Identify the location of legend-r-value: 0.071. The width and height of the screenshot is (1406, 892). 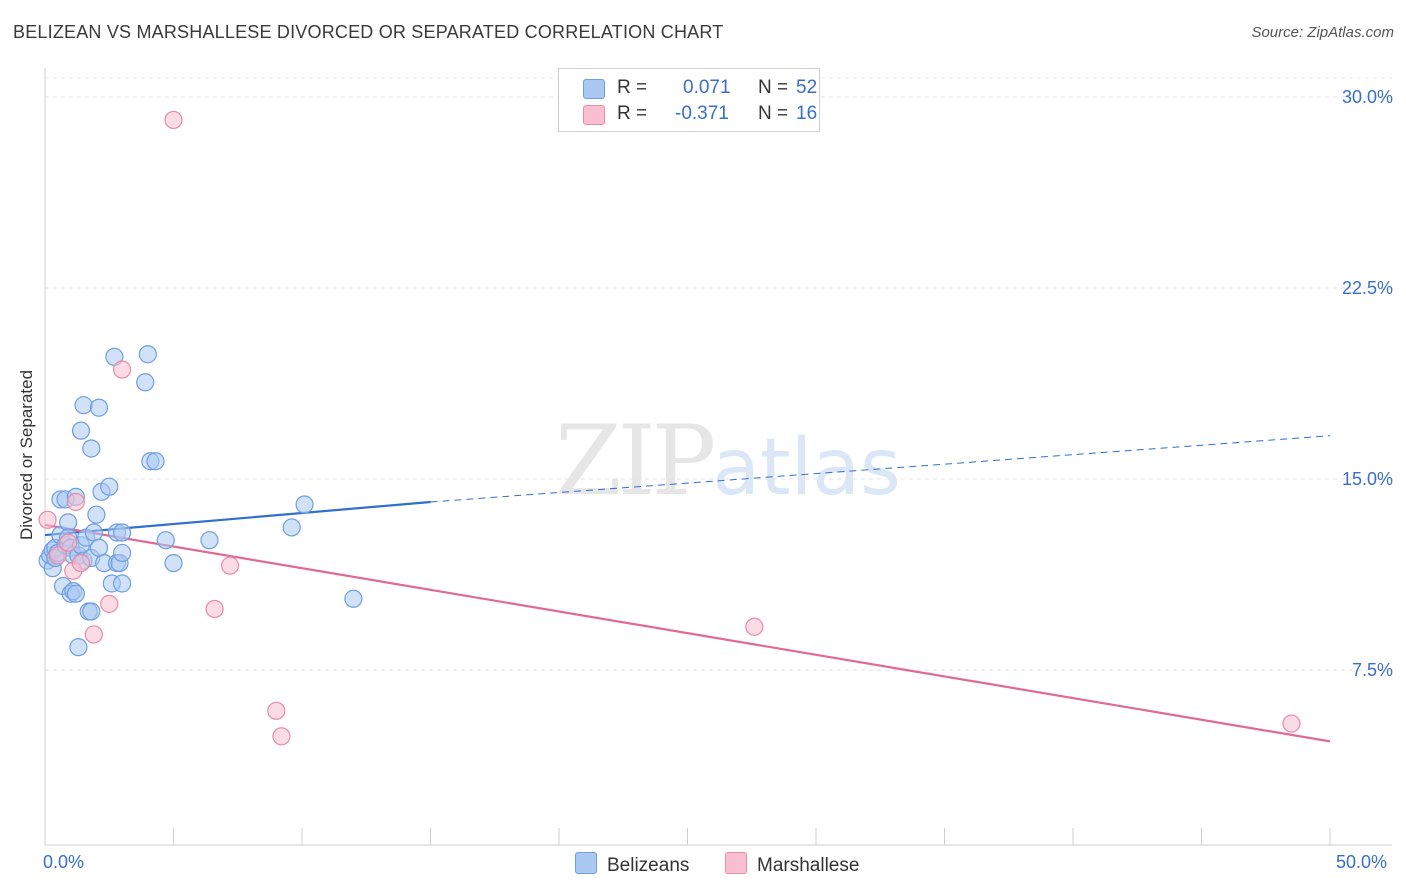
(707, 87).